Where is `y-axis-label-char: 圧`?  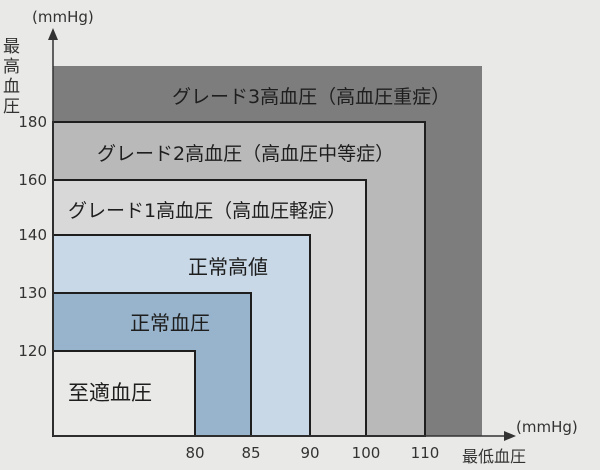
y-axis-label-char: 圧 is located at coordinates (11, 107).